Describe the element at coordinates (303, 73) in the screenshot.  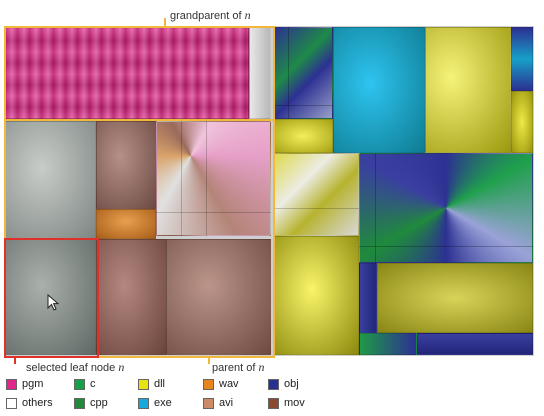
I see `obj-cluster-top` at that location.